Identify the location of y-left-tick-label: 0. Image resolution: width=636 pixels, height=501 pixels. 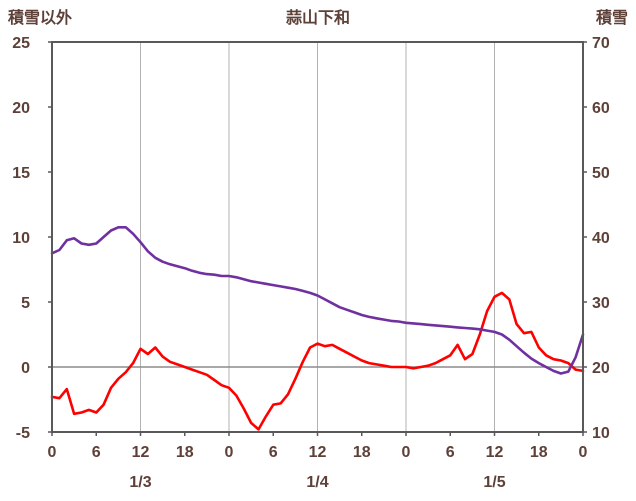
(25, 368).